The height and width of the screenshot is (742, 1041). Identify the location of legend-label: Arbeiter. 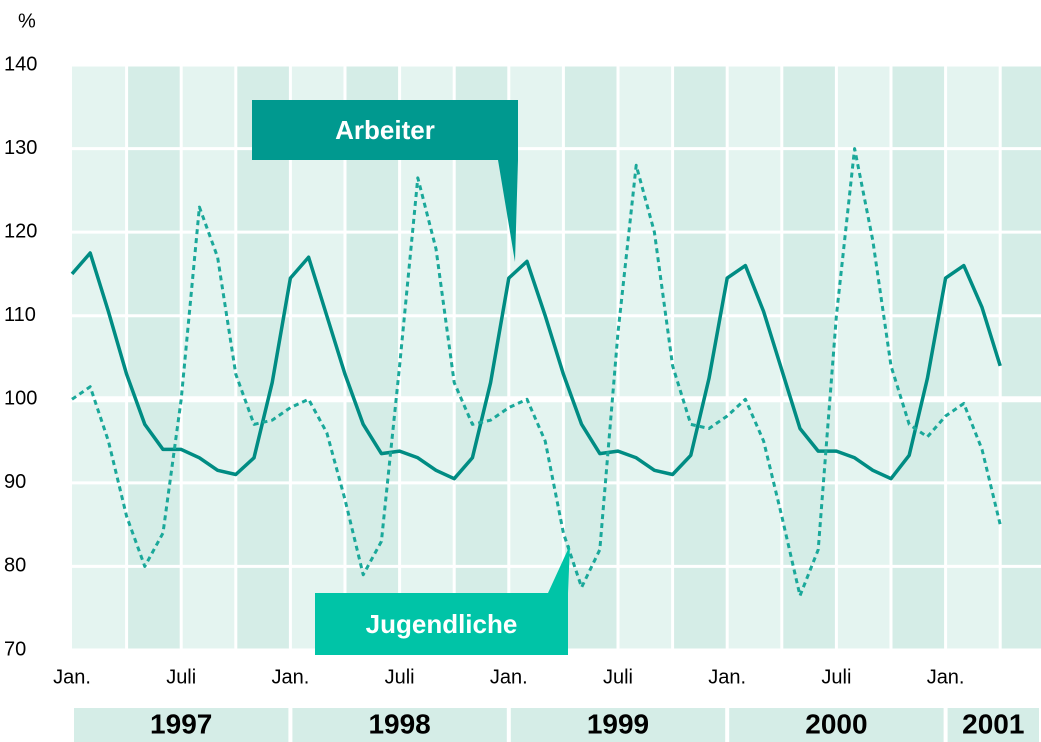
(385, 130).